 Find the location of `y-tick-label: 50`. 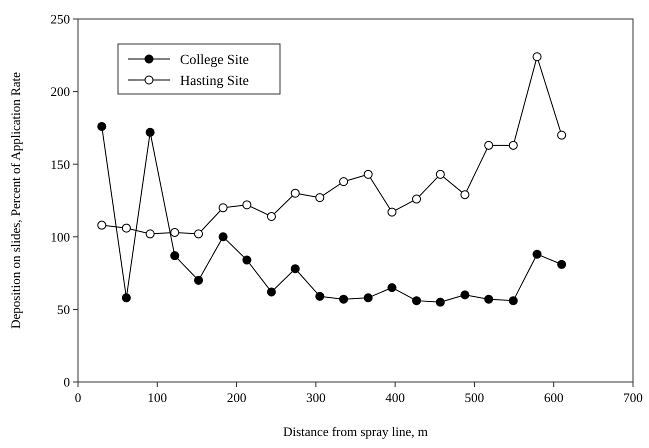

y-tick-label: 50 is located at coordinates (63, 309).